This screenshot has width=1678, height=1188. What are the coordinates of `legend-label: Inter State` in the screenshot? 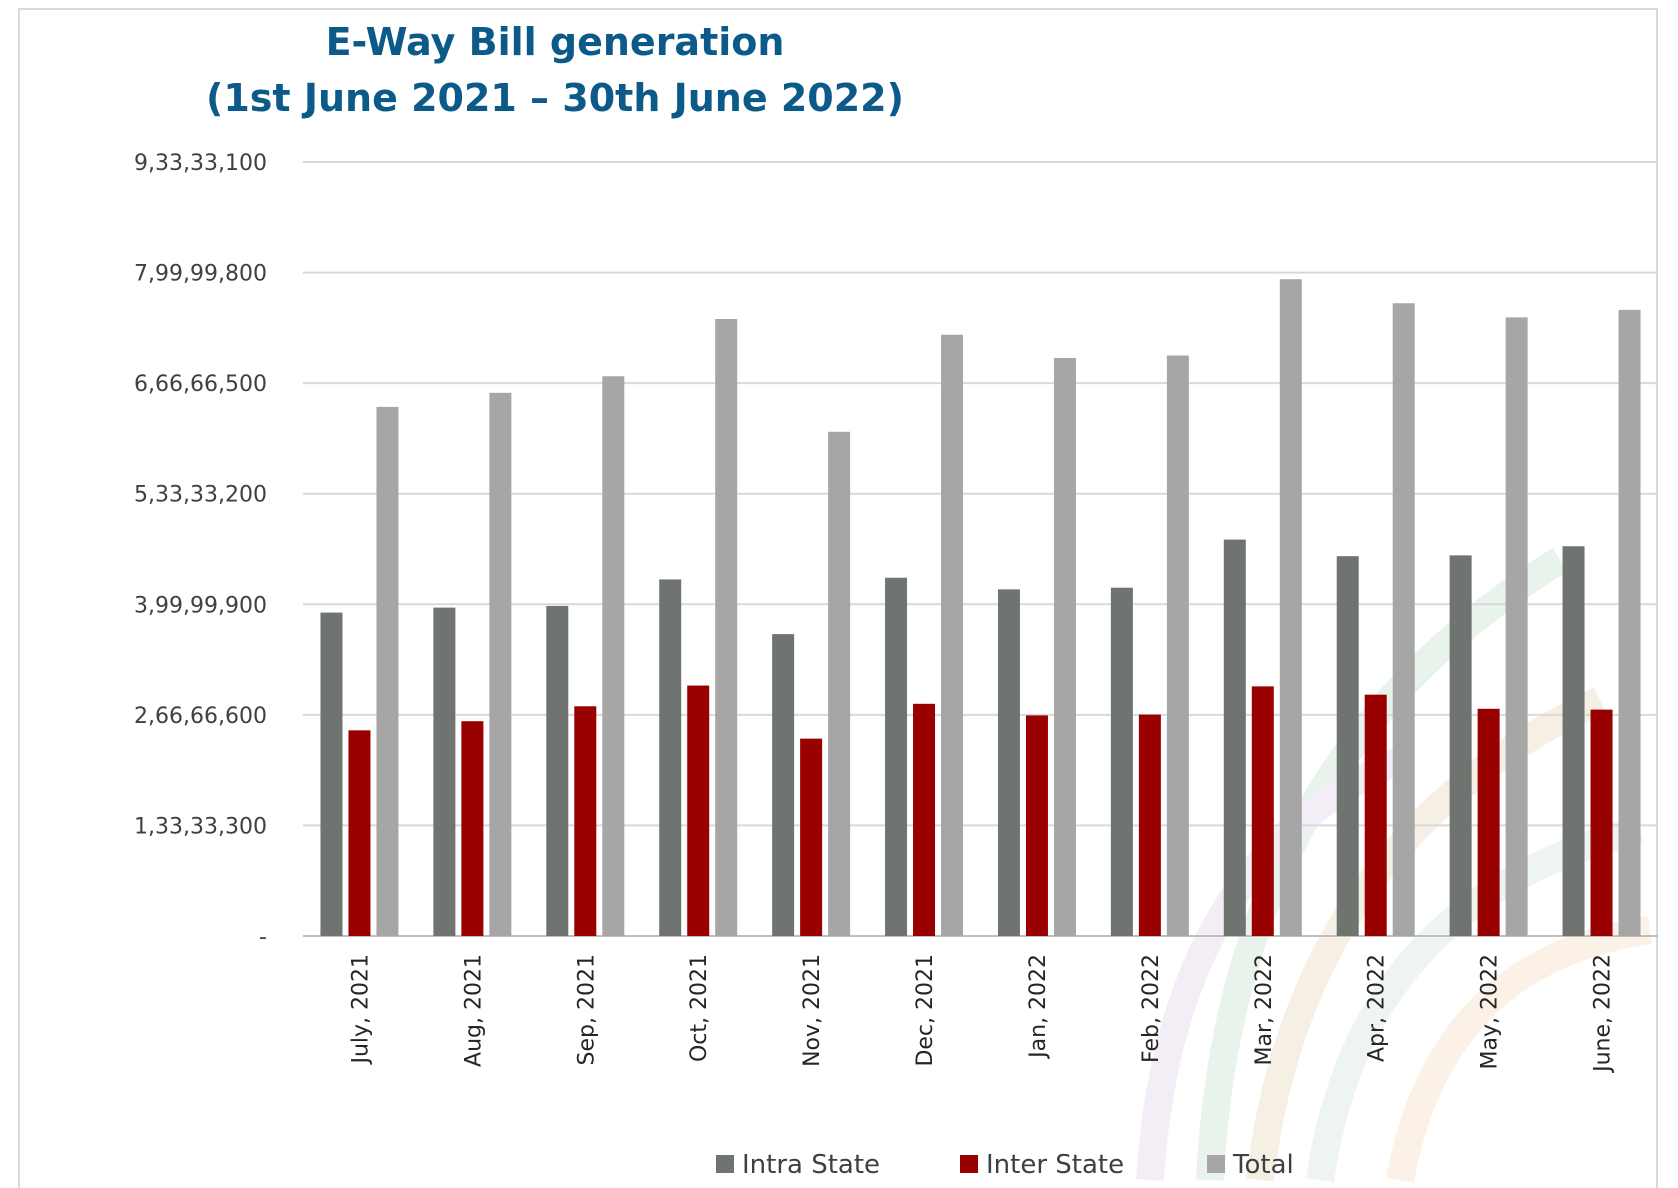 It's located at (1055, 1165).